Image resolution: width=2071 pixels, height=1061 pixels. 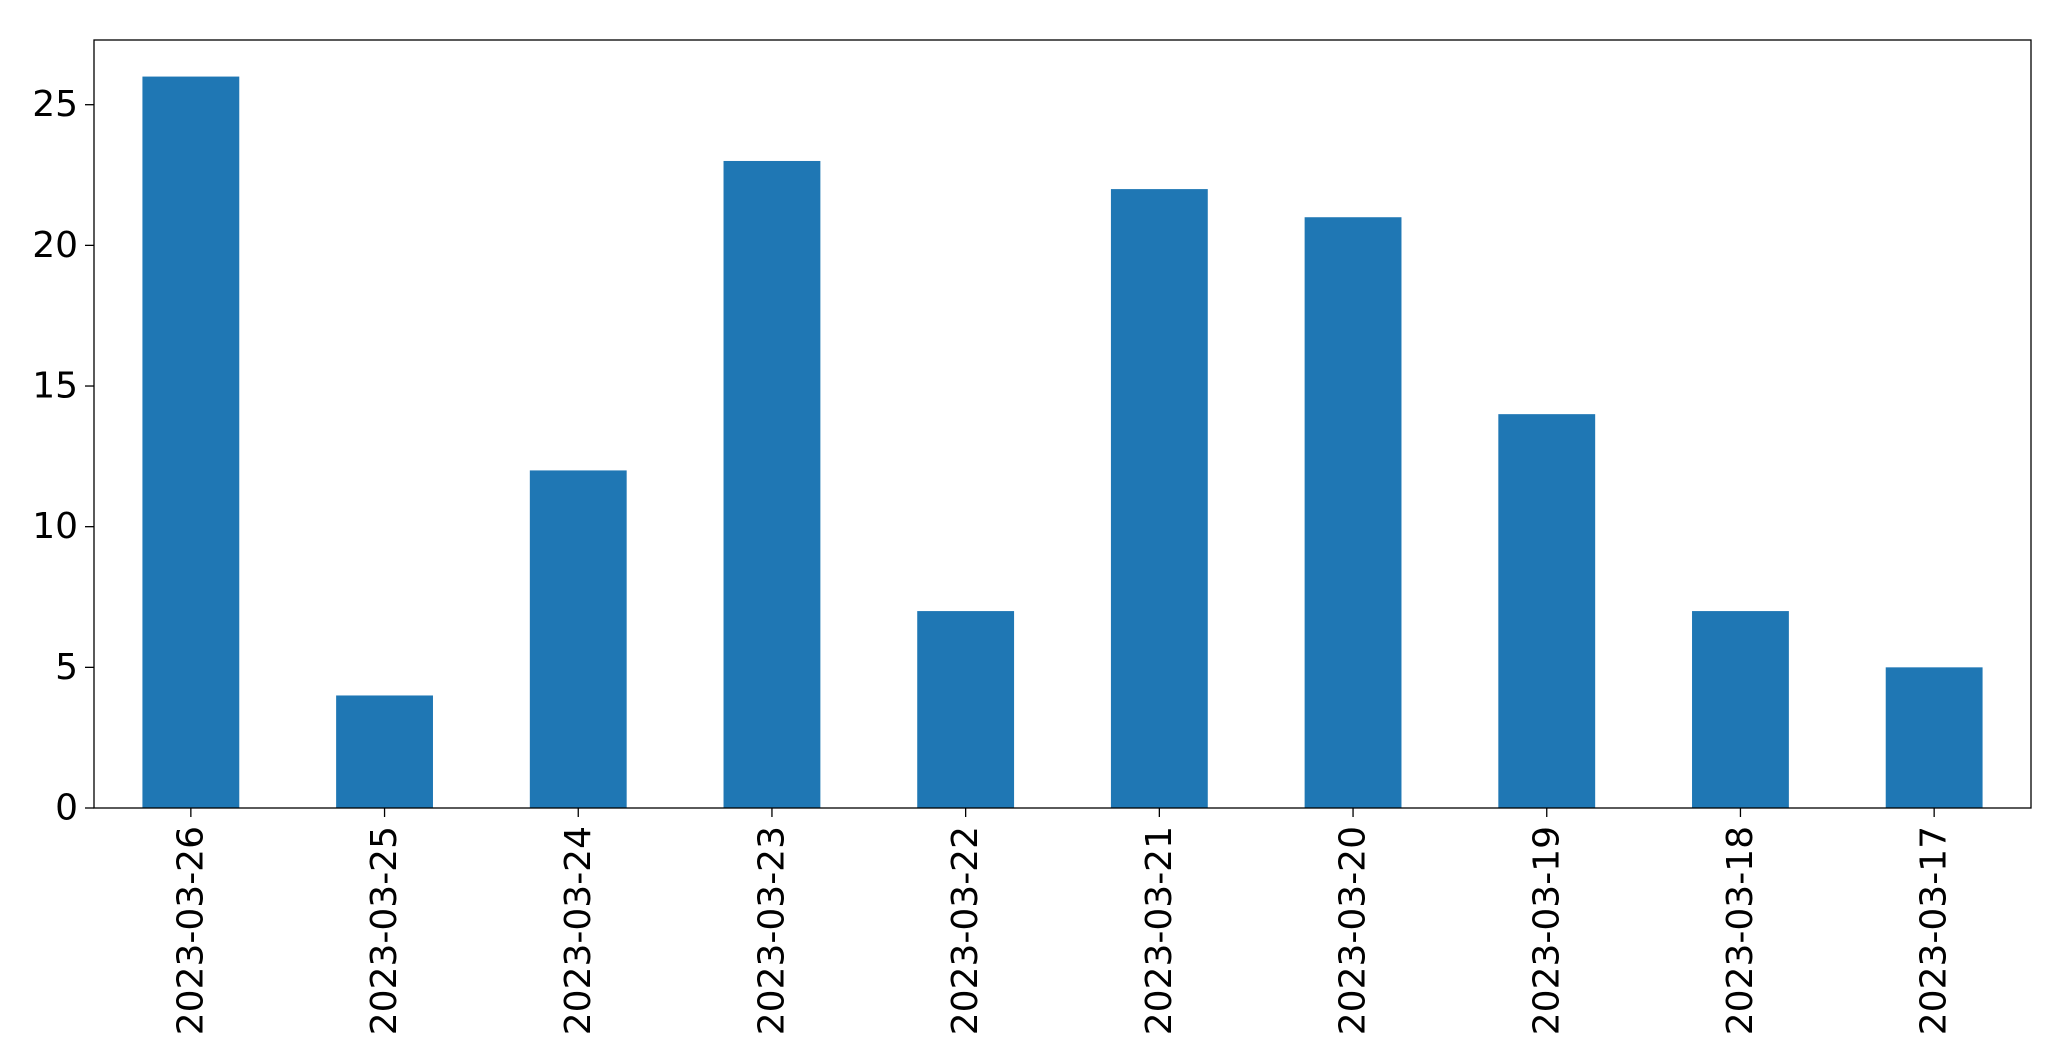 What do you see at coordinates (1353, 930) in the screenshot?
I see `x-tick-label: 2023-03-20` at bounding box center [1353, 930].